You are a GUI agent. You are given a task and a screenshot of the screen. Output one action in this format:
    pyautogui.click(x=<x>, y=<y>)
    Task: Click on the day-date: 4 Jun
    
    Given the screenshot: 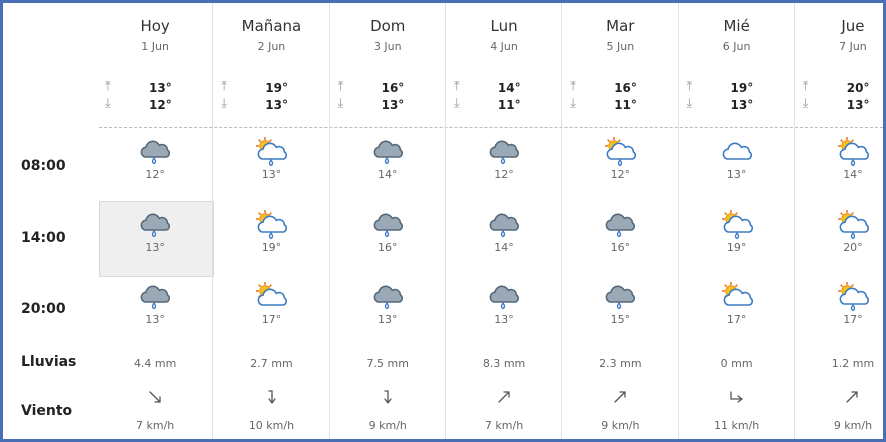 What is the action you would take?
    pyautogui.click(x=504, y=46)
    